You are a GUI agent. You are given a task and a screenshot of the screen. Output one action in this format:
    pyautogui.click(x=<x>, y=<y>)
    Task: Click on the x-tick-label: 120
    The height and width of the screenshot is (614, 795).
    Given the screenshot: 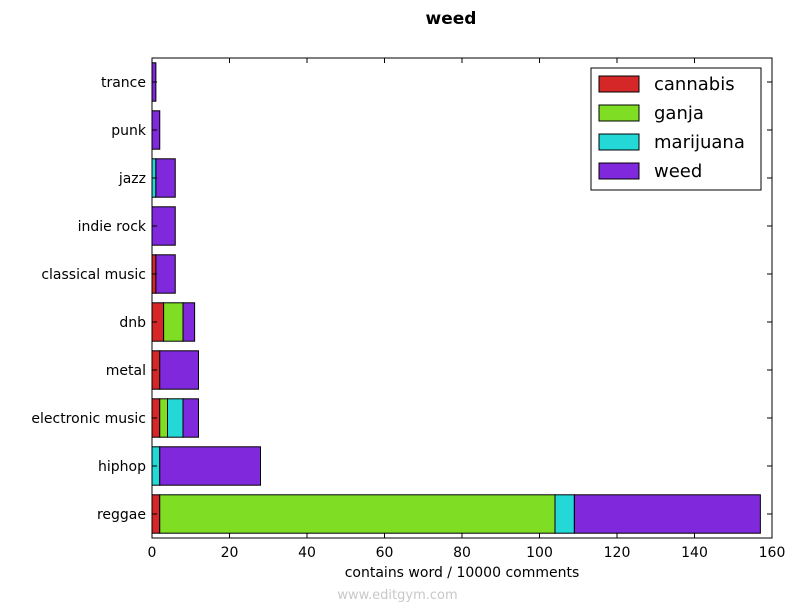 What is the action you would take?
    pyautogui.click(x=617, y=553)
    